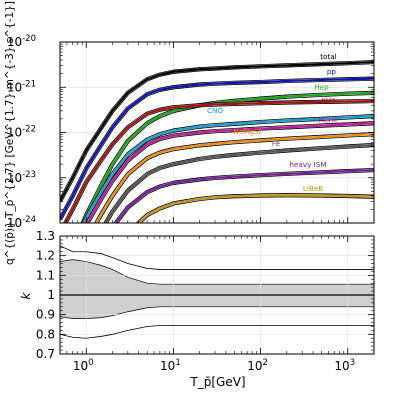 The width and height of the screenshot is (415, 415). Describe the element at coordinates (170, 365) in the screenshot. I see `x-tick-label: 10¹` at that location.